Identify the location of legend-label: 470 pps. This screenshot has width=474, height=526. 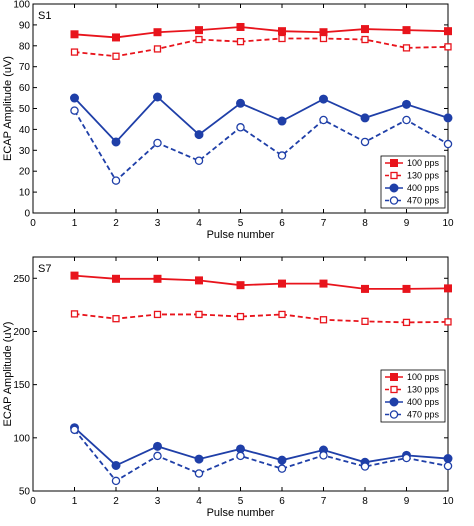
(423, 201).